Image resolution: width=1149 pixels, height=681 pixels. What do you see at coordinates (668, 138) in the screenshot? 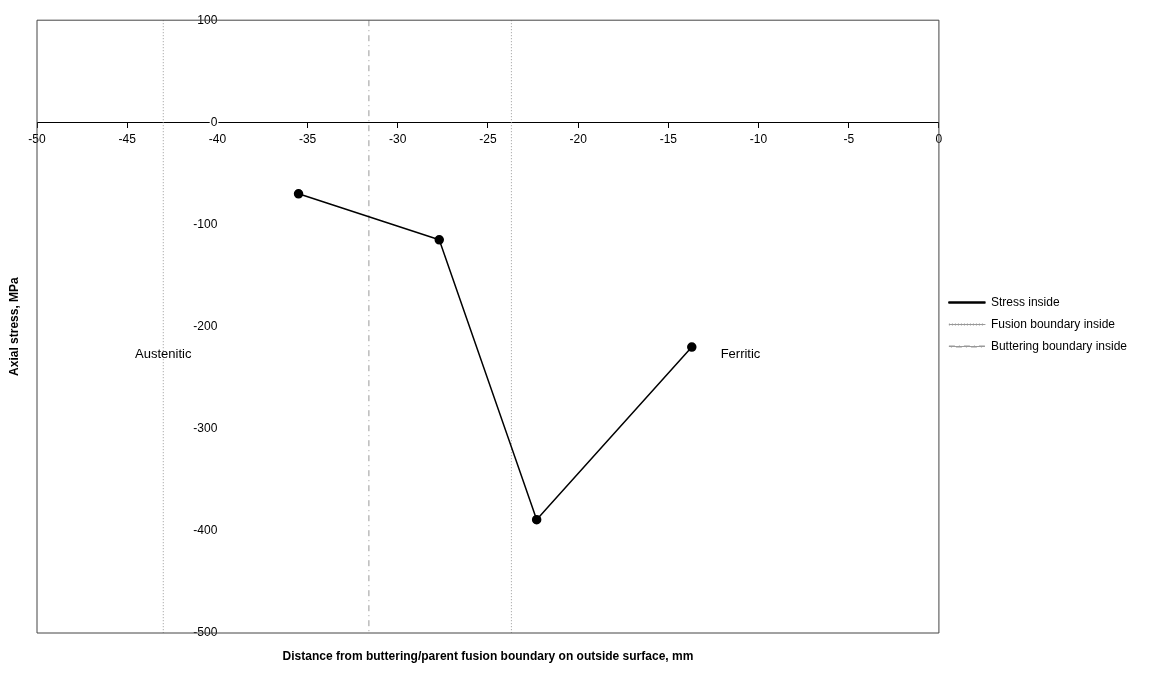
I see `x-tick-label: -15` at bounding box center [668, 138].